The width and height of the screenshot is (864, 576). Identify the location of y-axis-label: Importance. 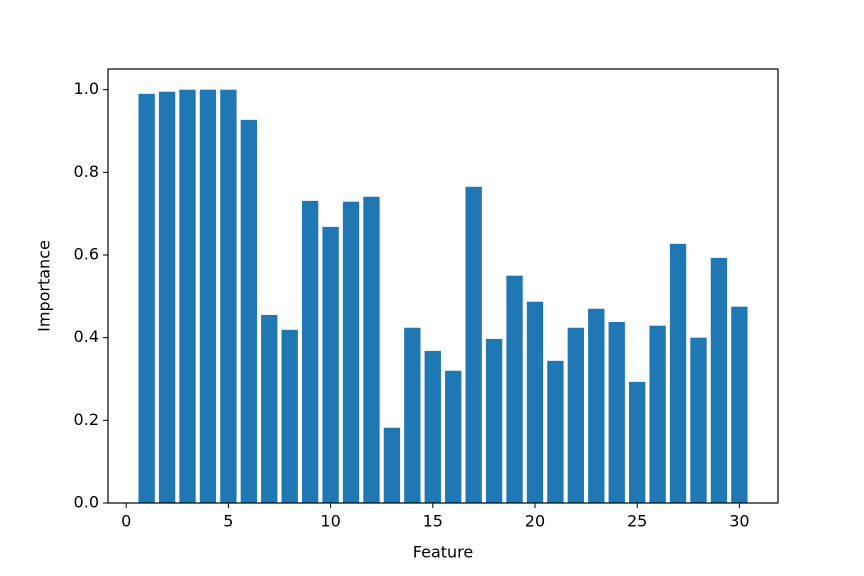
(44, 286).